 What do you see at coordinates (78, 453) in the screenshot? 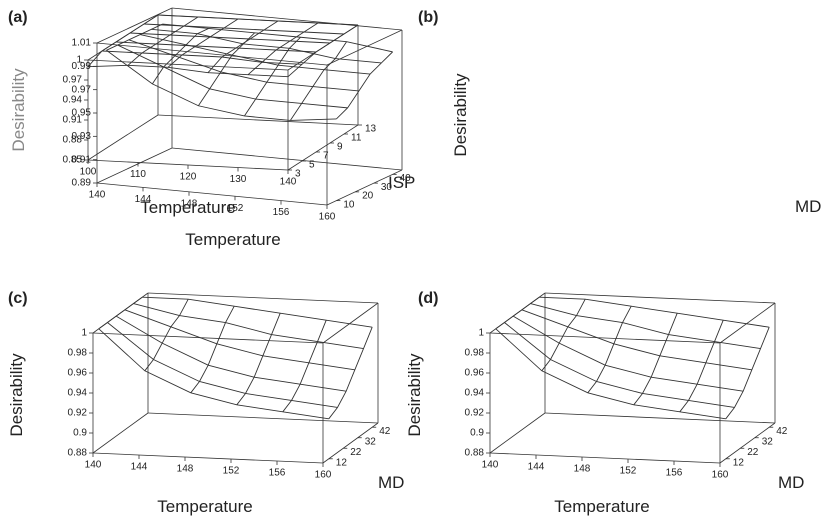
I see `z-tick-label: 0.88` at bounding box center [78, 453].